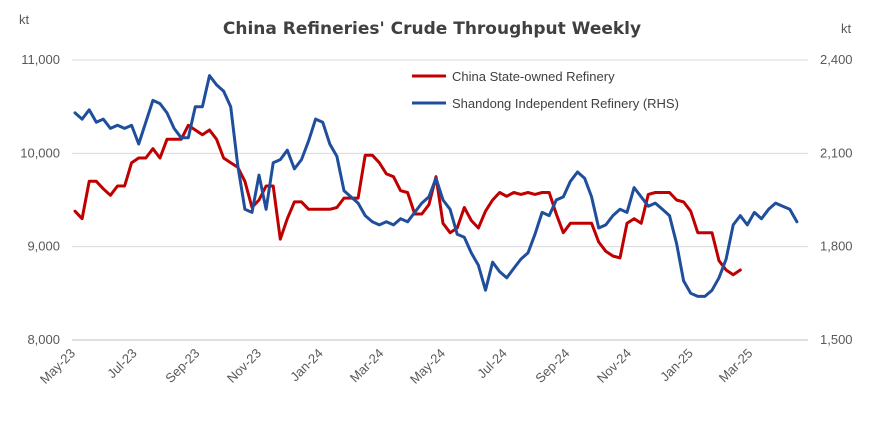 Image resolution: width=888 pixels, height=421 pixels. I want to click on right-axis-unit: kt, so click(846, 28).